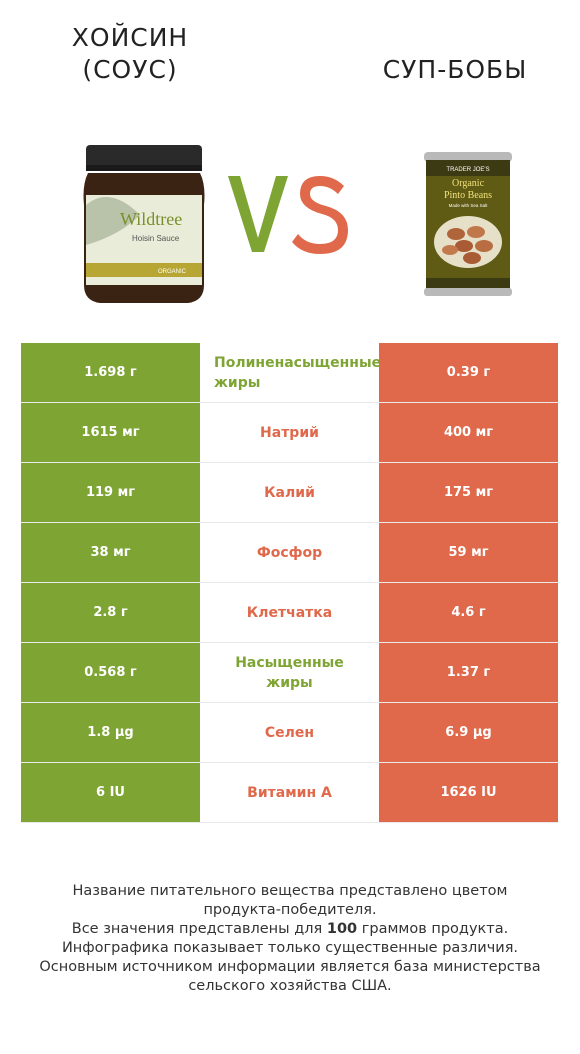 The image size is (580, 1054). What do you see at coordinates (468, 732) in the screenshot?
I see `right-value: 6.9 µg` at bounding box center [468, 732].